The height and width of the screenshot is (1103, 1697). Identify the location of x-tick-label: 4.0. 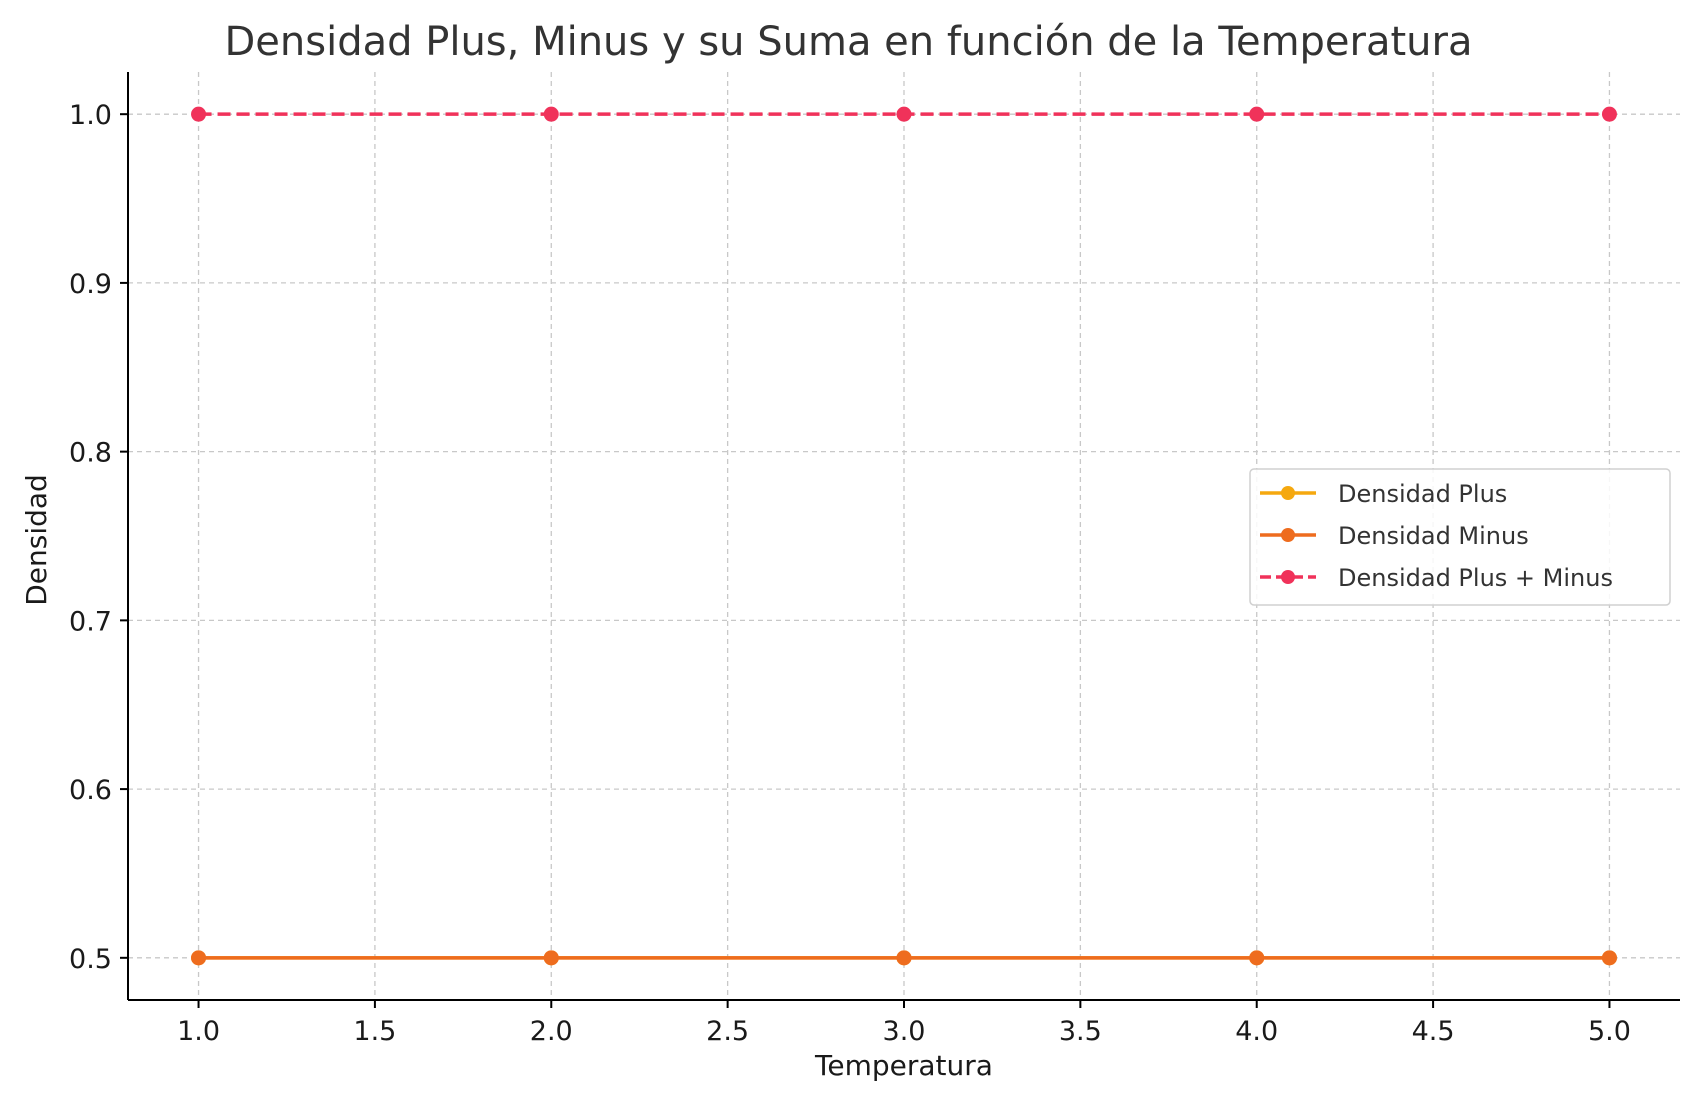
(1256, 1031).